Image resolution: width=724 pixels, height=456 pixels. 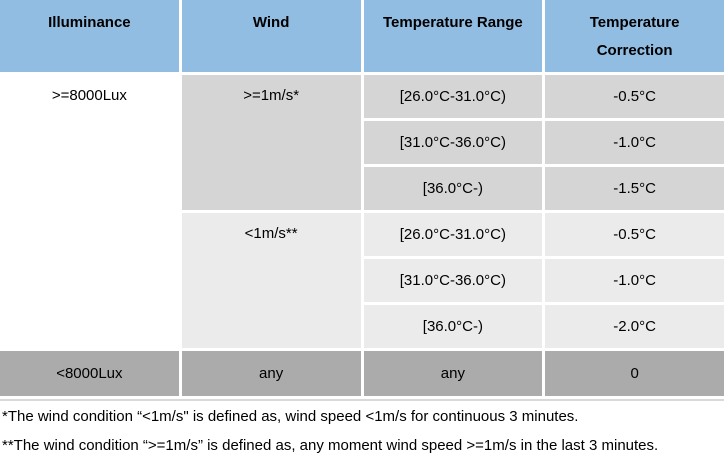 What do you see at coordinates (89, 36) in the screenshot?
I see `header-illuminance: Illuminance` at bounding box center [89, 36].